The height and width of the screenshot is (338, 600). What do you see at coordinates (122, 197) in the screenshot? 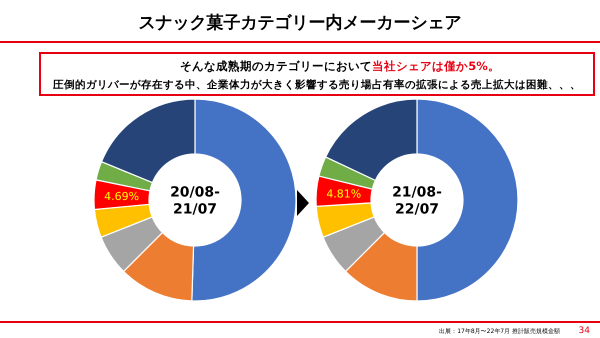
I see `data-label: 4.69%` at bounding box center [122, 197].